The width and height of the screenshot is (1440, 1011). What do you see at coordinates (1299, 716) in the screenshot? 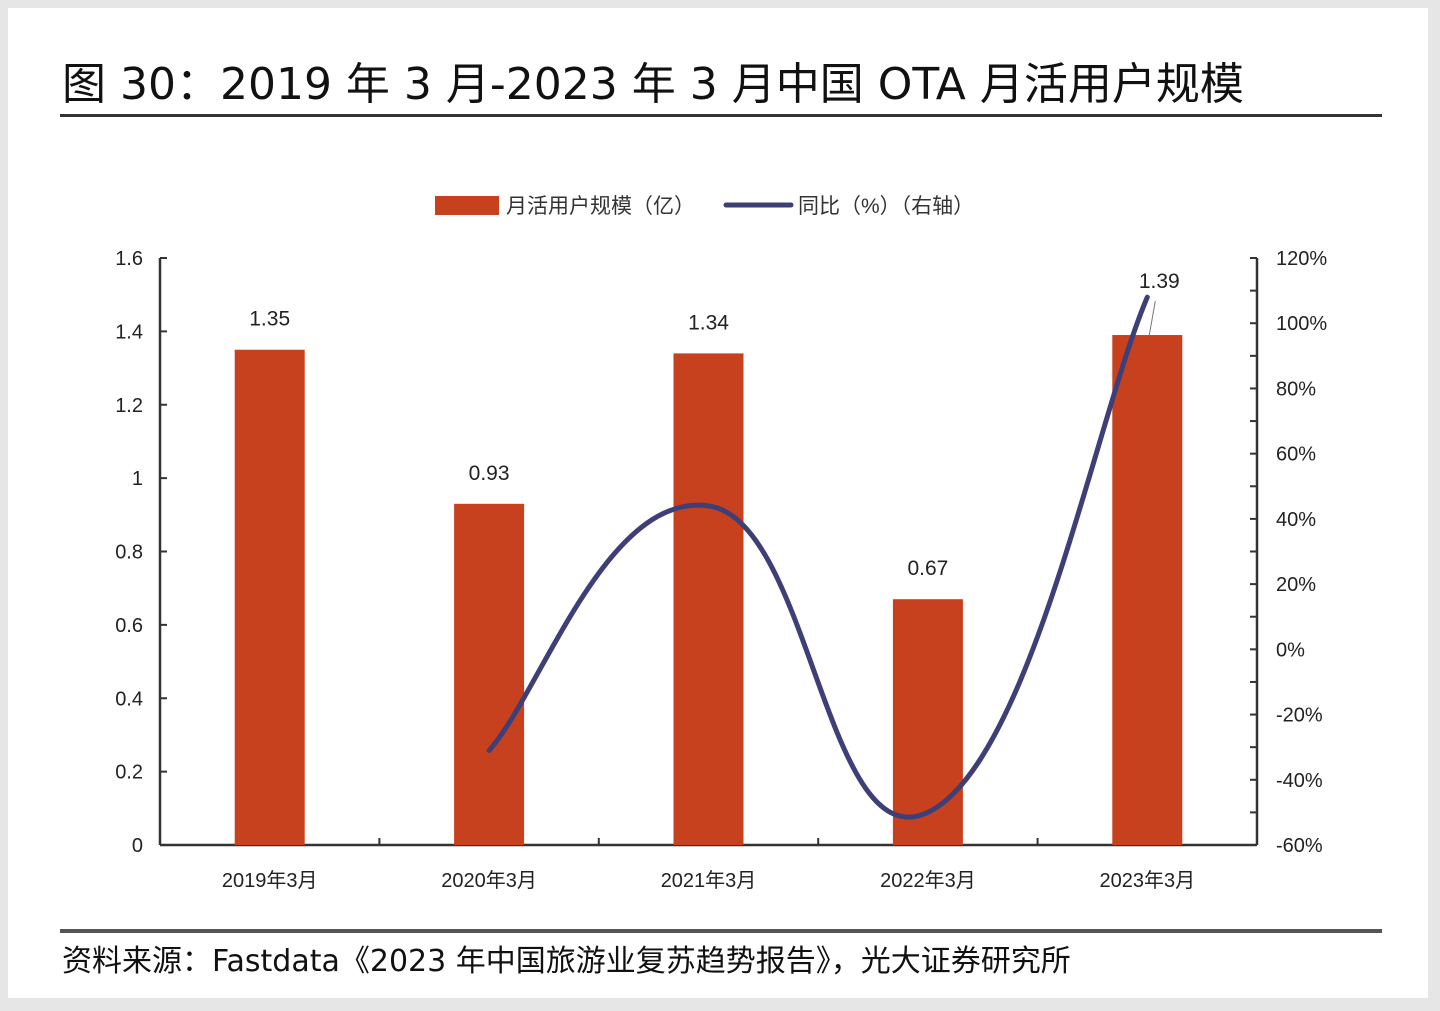
I see `right-axis-tick-label: -20%` at bounding box center [1299, 716].